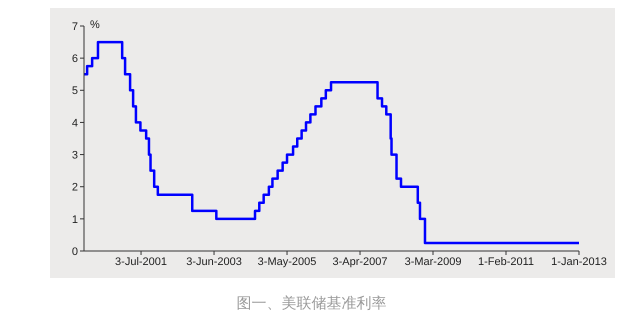 Image resolution: width=623 pixels, height=320 pixels. Describe the element at coordinates (75, 220) in the screenshot. I see `y-tick-label: 1` at that location.